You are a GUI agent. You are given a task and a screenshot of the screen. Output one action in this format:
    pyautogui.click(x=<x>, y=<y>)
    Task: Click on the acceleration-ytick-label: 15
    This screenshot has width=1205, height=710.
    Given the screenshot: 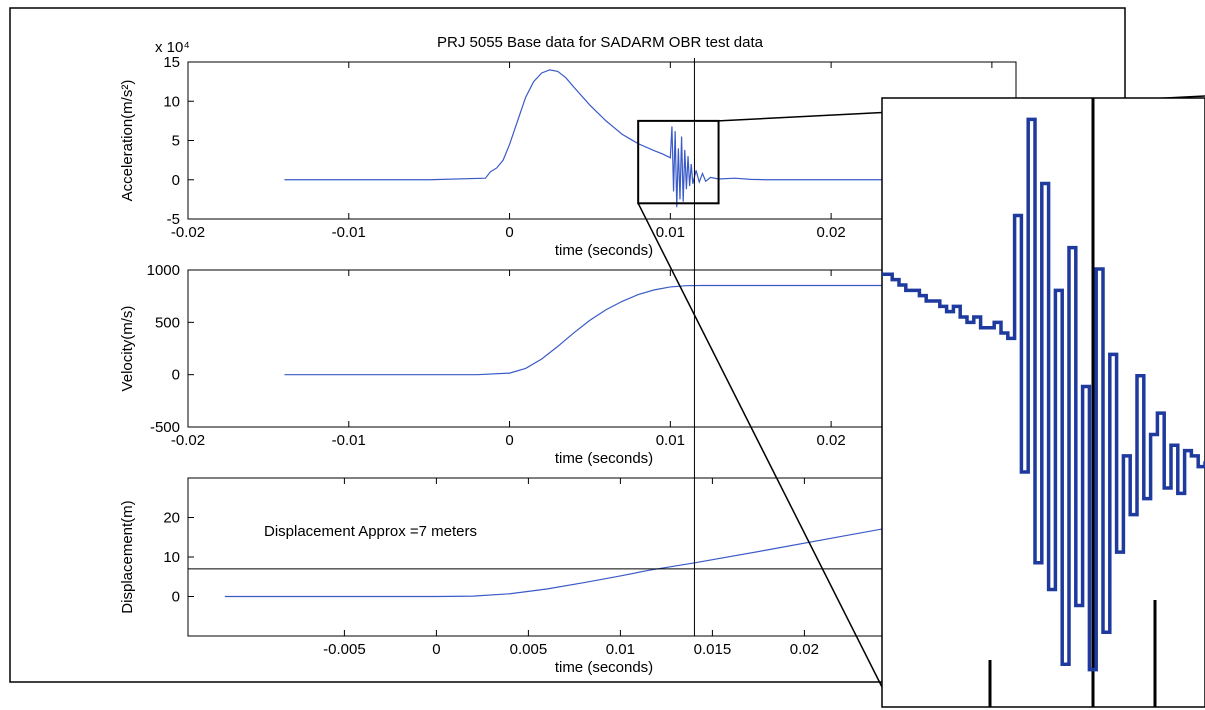 What is the action you would take?
    pyautogui.click(x=171, y=62)
    